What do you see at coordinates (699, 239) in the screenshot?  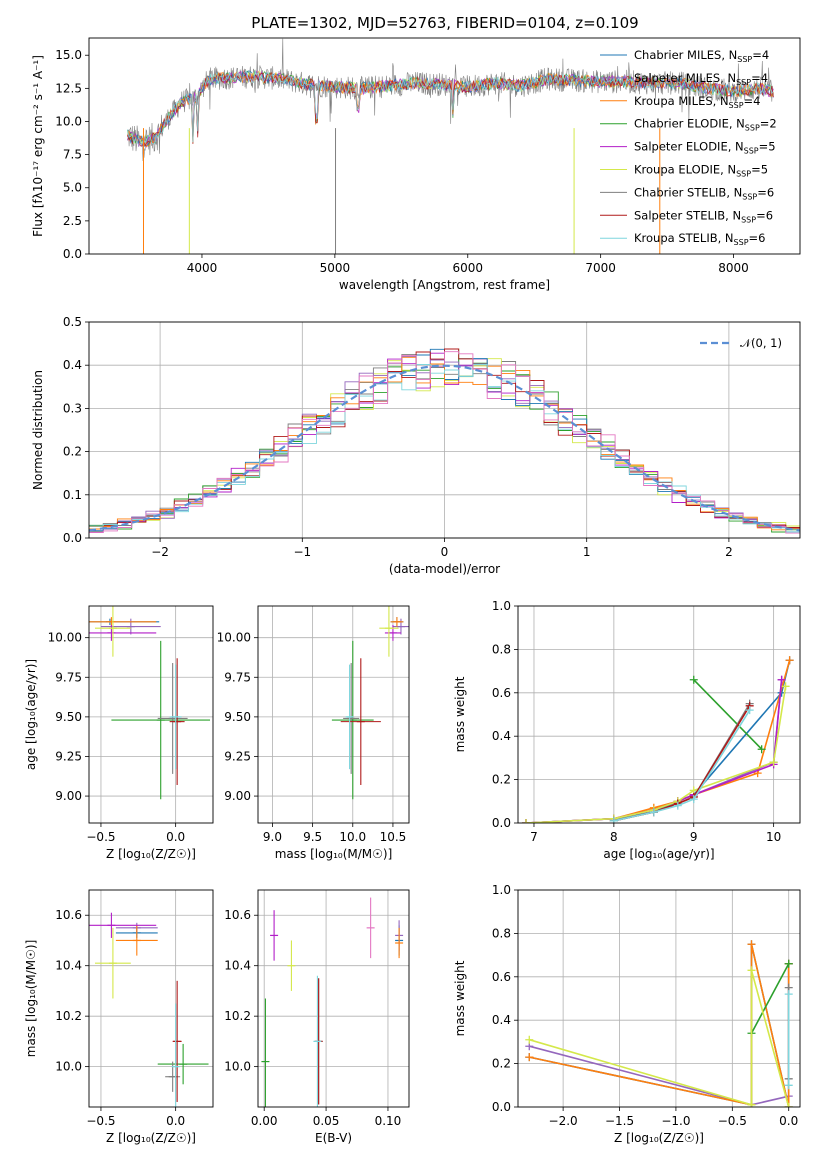 I see `legend-label: Kroupa STELIB, NSSP=6` at bounding box center [699, 239].